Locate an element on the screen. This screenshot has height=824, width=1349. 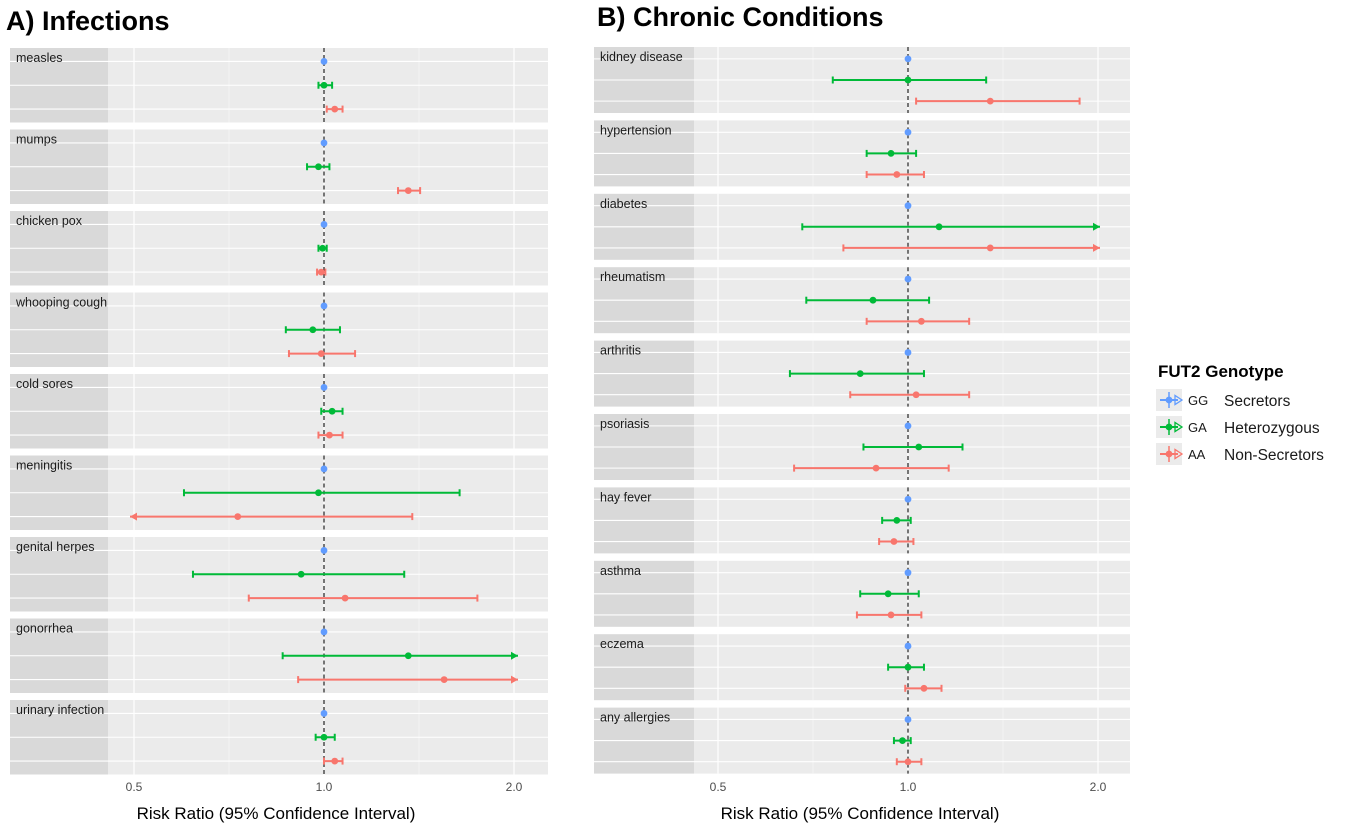
facet-label: arthritis is located at coordinates (620, 351).